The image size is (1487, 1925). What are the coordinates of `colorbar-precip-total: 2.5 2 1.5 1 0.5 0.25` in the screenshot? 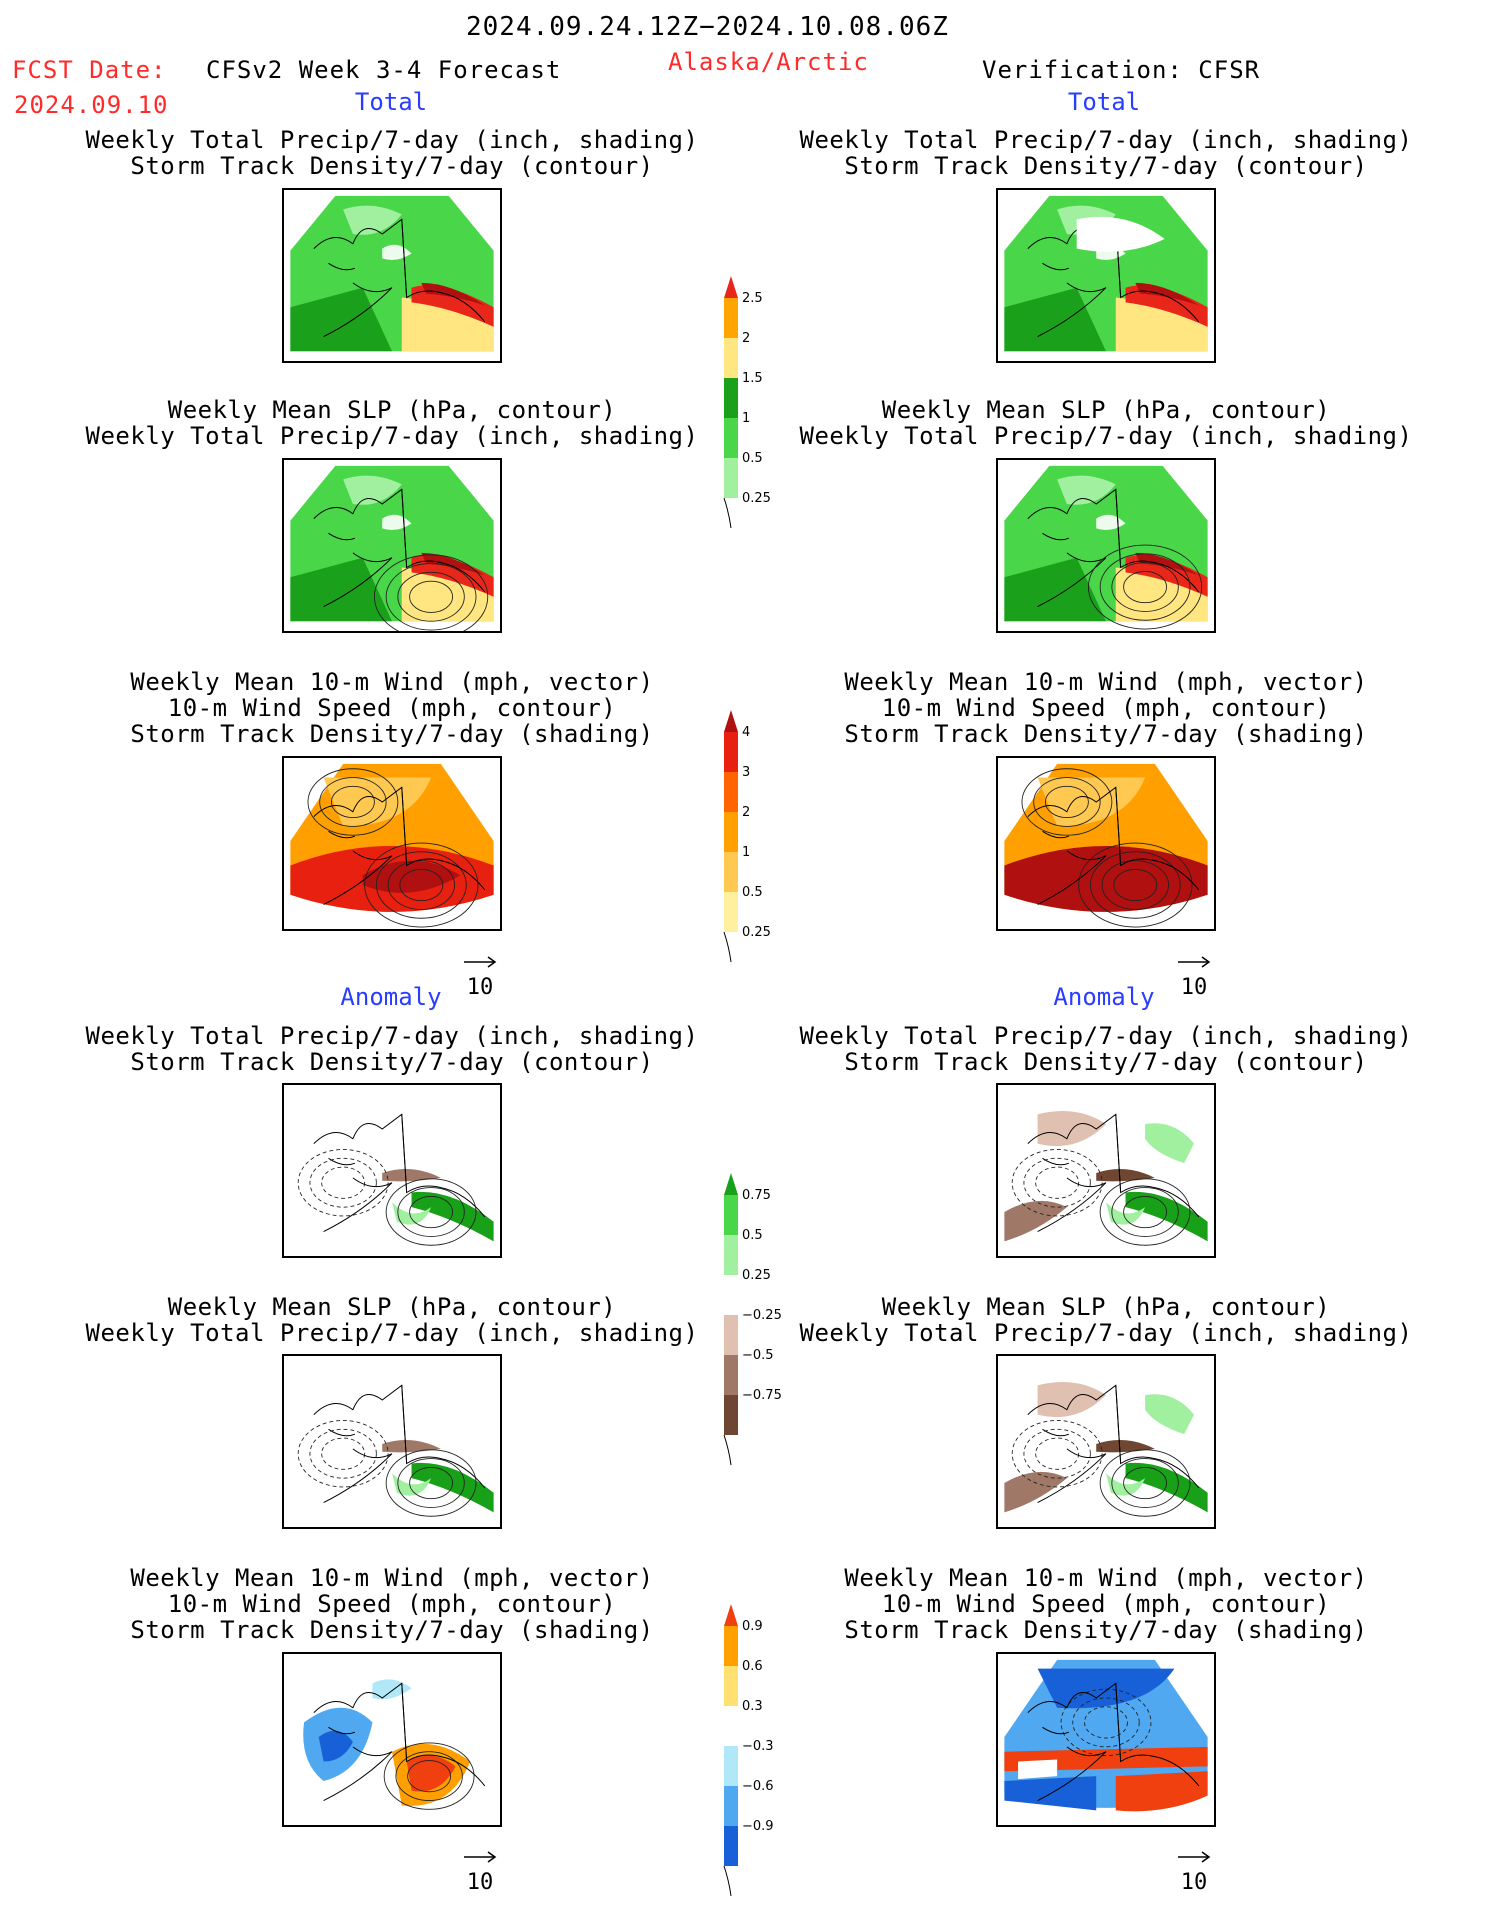 It's located at (752, 411).